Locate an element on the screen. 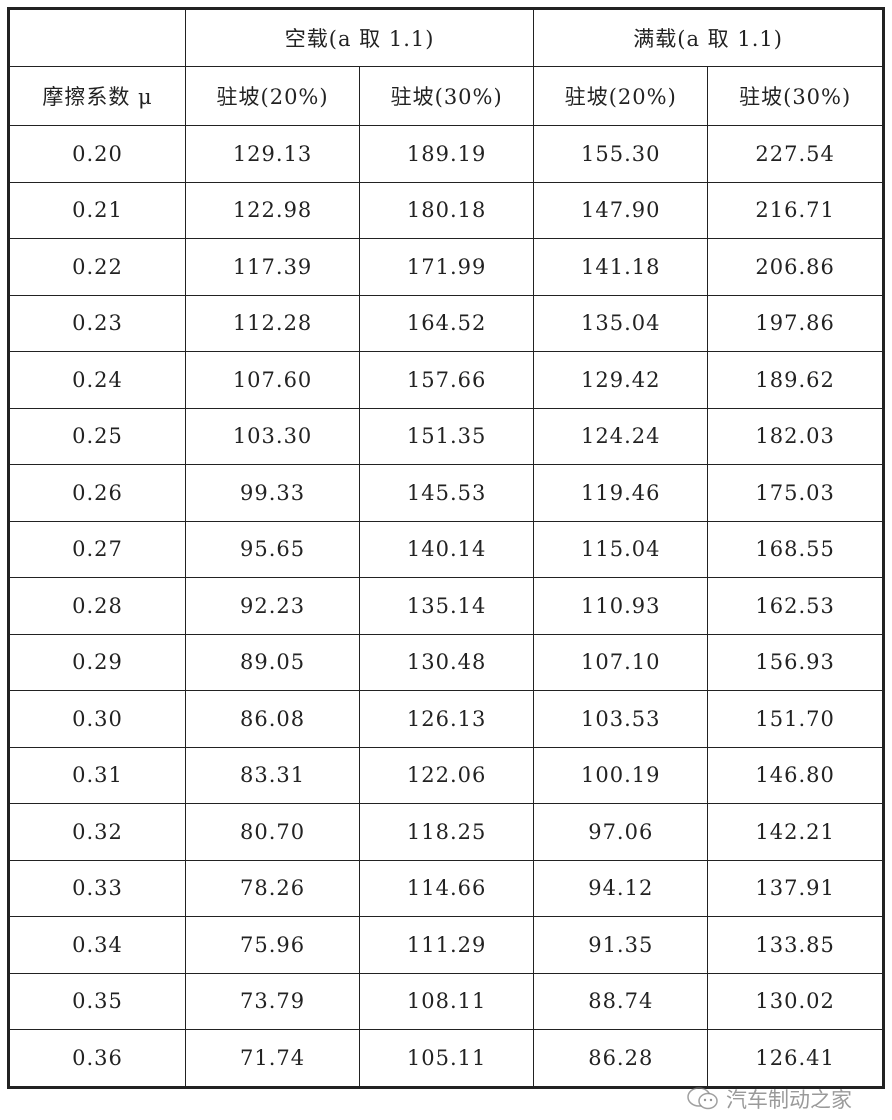 The image size is (892, 1120). value-cell: 142.21 is located at coordinates (795, 832).